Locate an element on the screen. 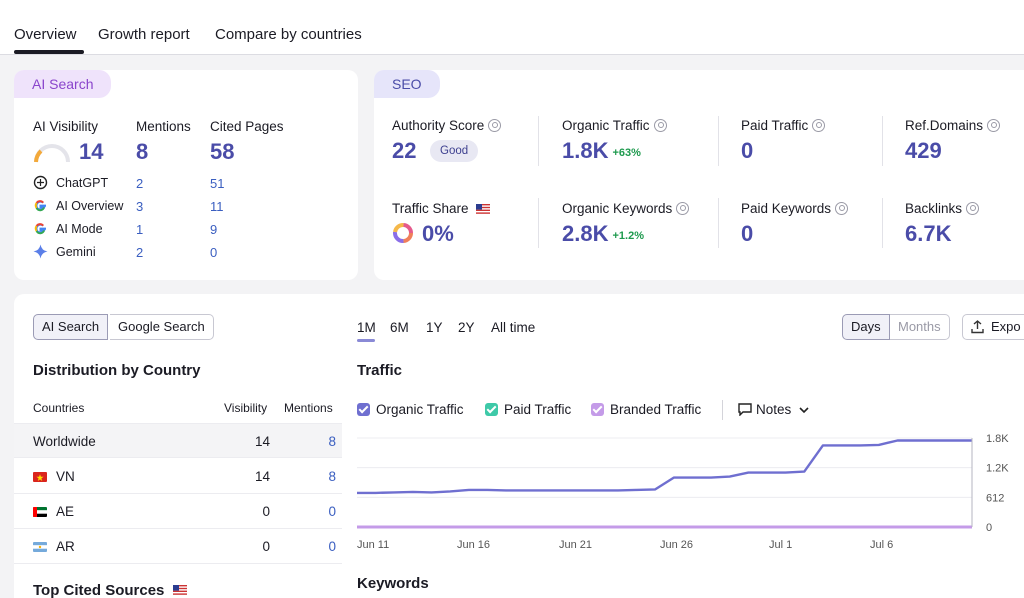 The image size is (1024, 598). country-name: AE is located at coordinates (65, 511).